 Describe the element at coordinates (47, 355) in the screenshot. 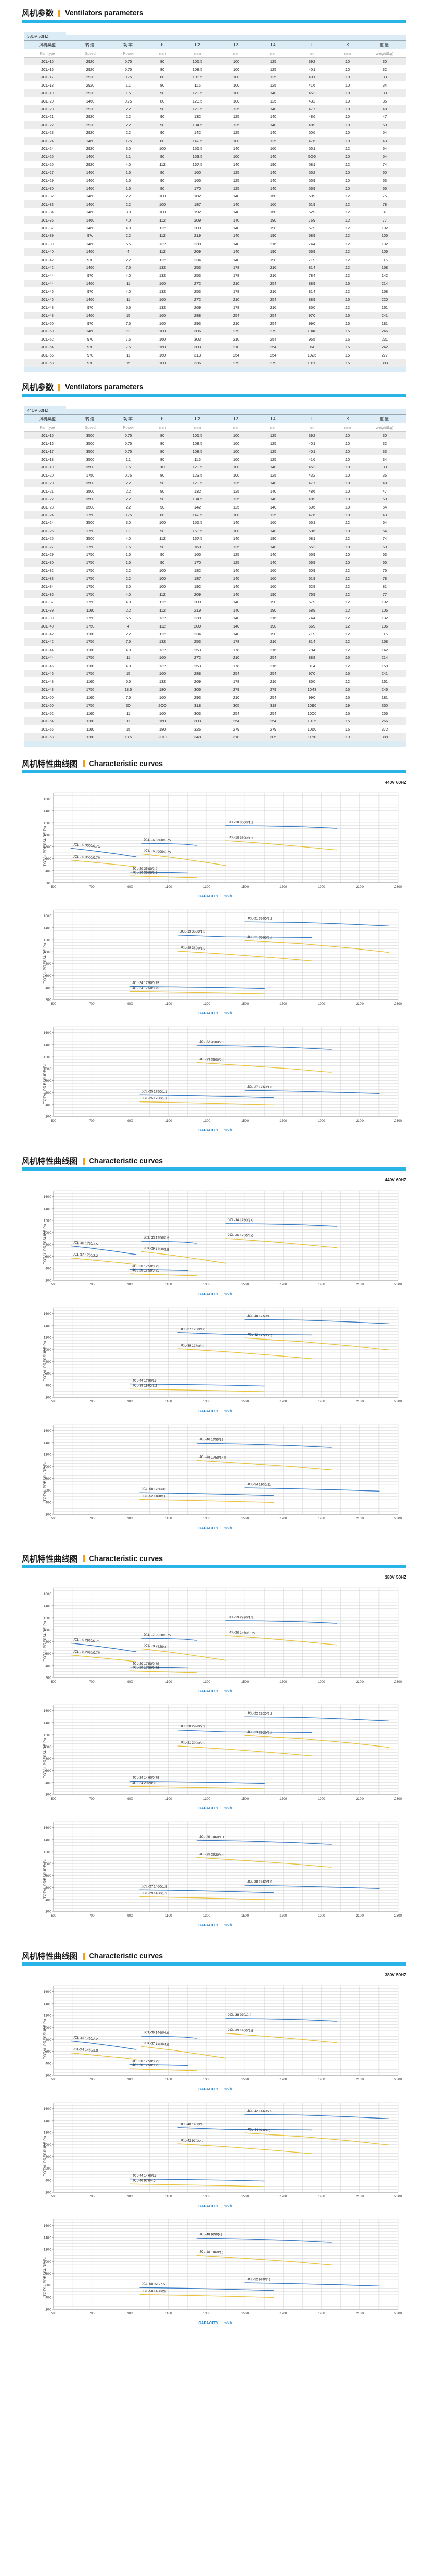

I see `cell-fan-type: JCL-56` at that location.